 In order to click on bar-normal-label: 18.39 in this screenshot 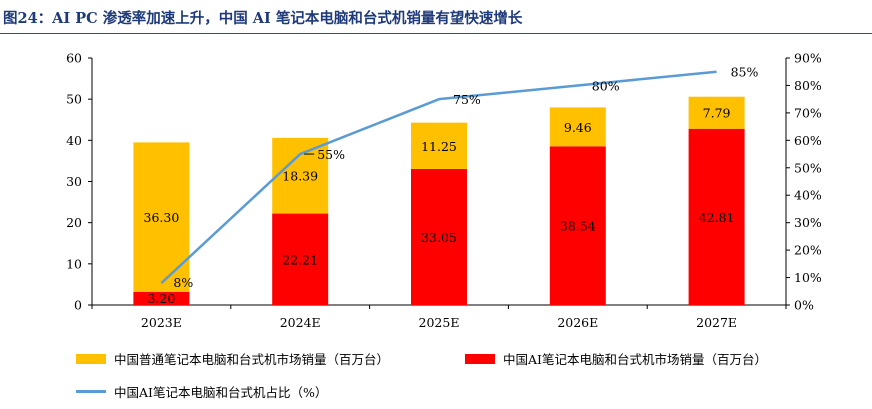, I will do `click(300, 176)`.